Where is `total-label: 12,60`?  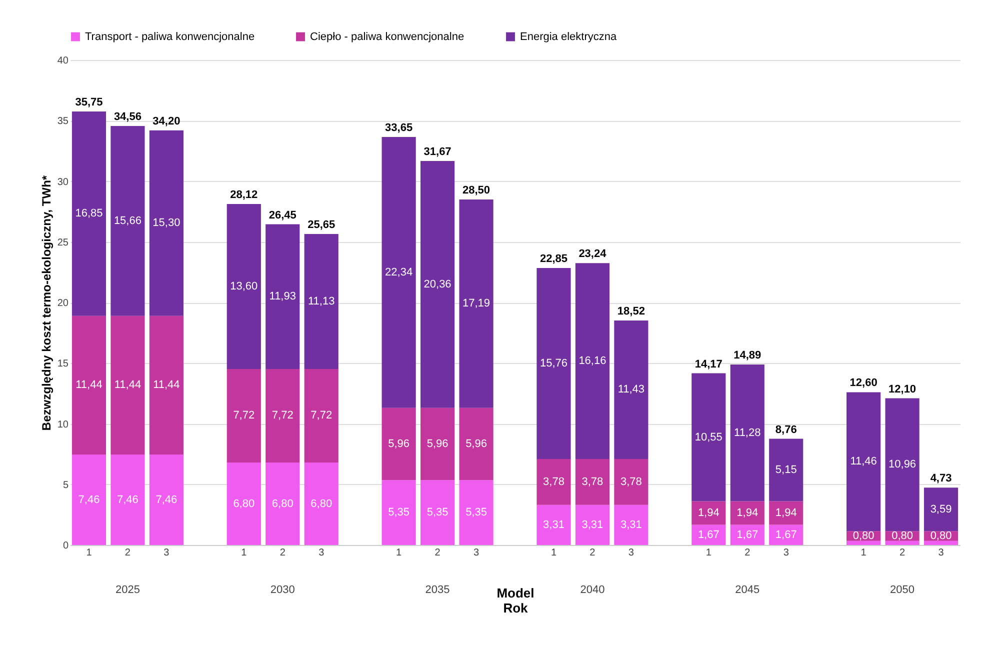 total-label: 12,60 is located at coordinates (864, 383).